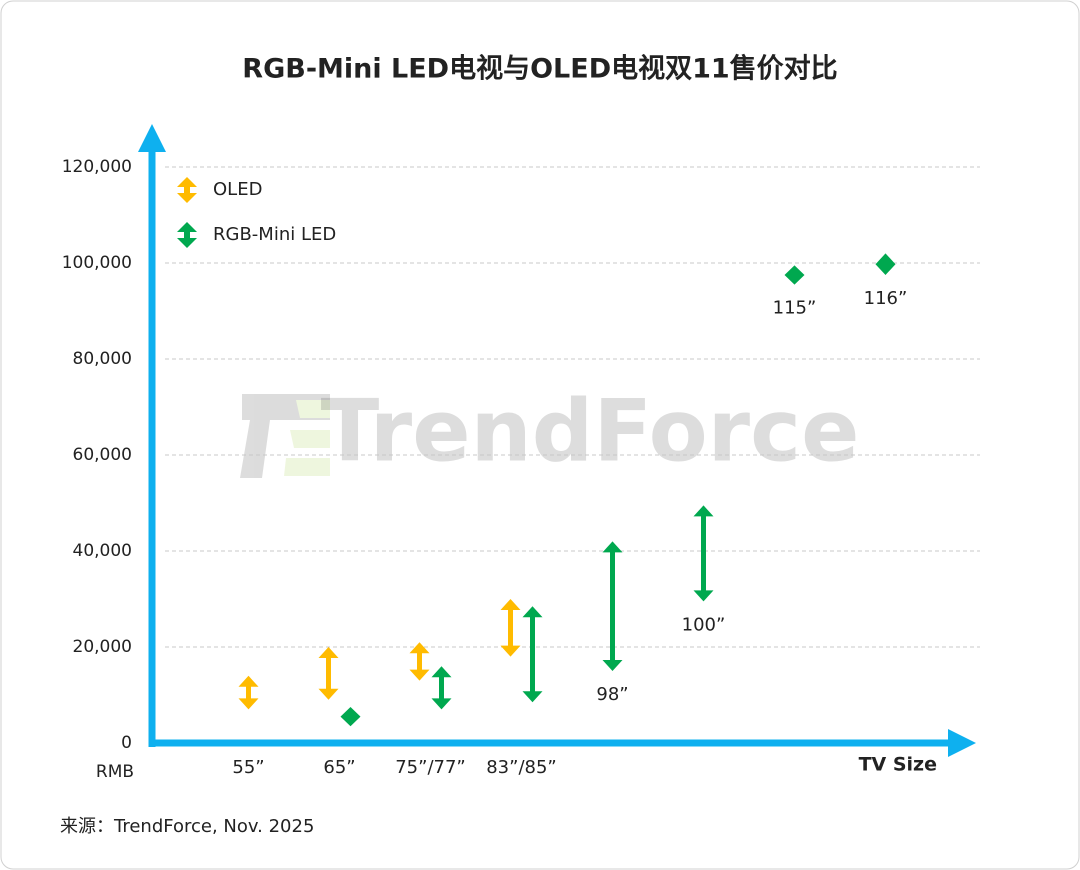  Describe the element at coordinates (237, 189) in the screenshot. I see `legend-label: OLED` at that location.